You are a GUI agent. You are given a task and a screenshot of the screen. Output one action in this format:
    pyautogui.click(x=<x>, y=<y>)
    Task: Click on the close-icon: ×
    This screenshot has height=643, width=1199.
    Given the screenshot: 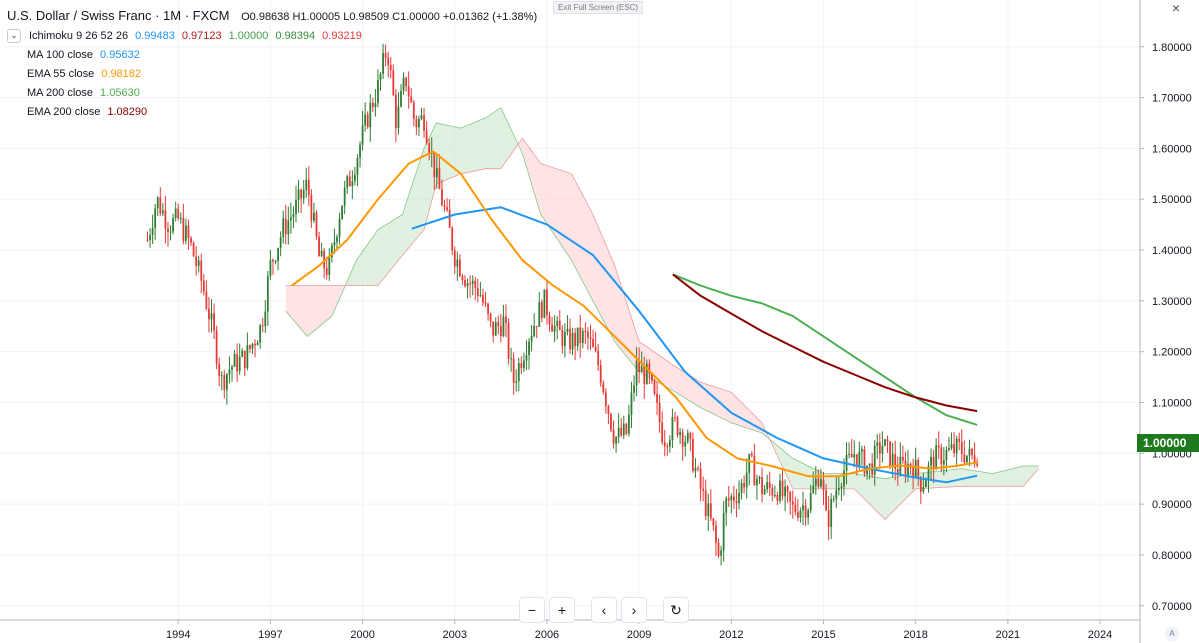 What is the action you would take?
    pyautogui.click(x=1176, y=8)
    